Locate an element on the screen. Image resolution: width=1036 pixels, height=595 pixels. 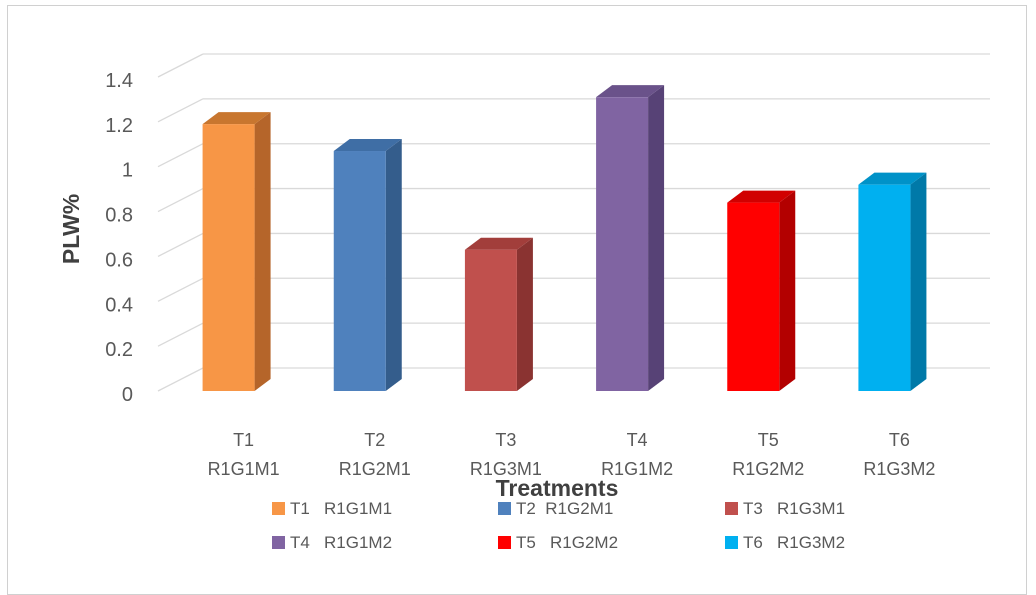
legend-entry: T6 R1G3M2 is located at coordinates (785, 542).